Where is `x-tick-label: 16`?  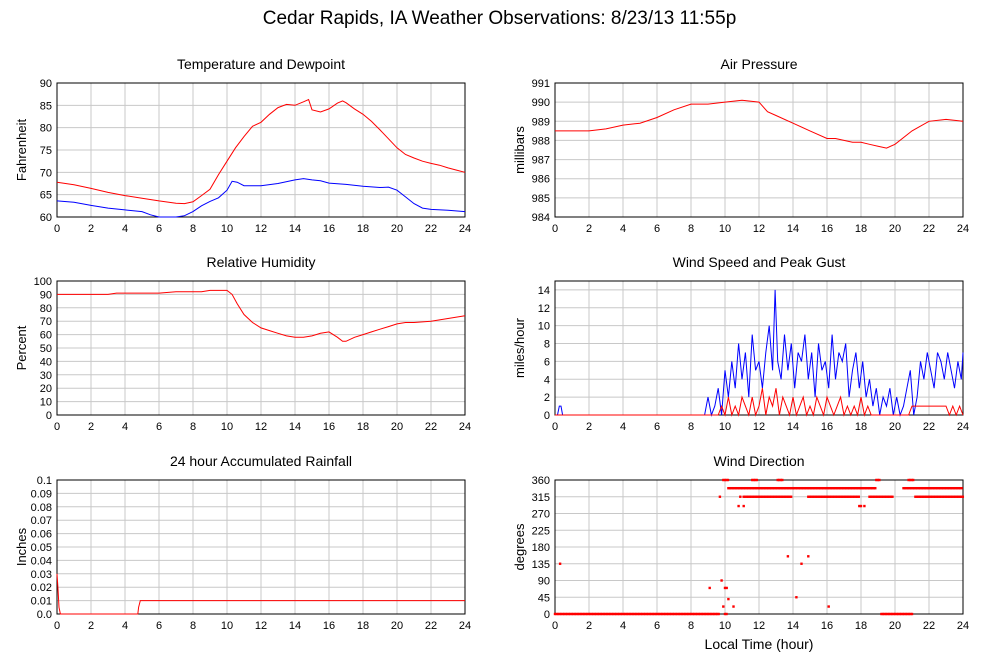
x-tick-label: 16 is located at coordinates (329, 229).